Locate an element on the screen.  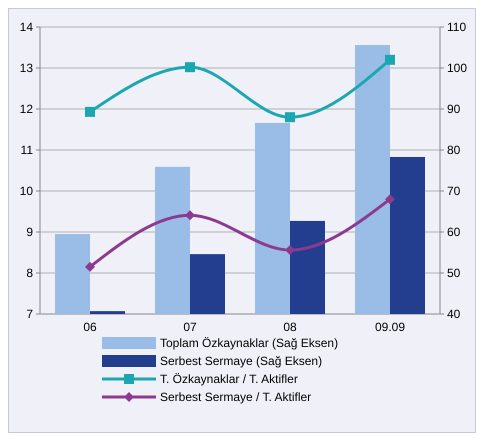
legend-label: Serbest Sermaye (Sağ Eksen) is located at coordinates (241, 361).